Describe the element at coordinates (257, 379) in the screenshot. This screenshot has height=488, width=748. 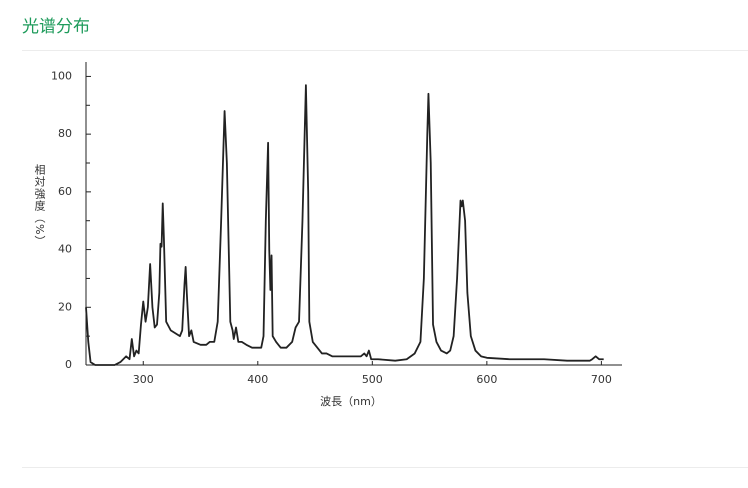
I see `x-tick-label: 400` at that location.